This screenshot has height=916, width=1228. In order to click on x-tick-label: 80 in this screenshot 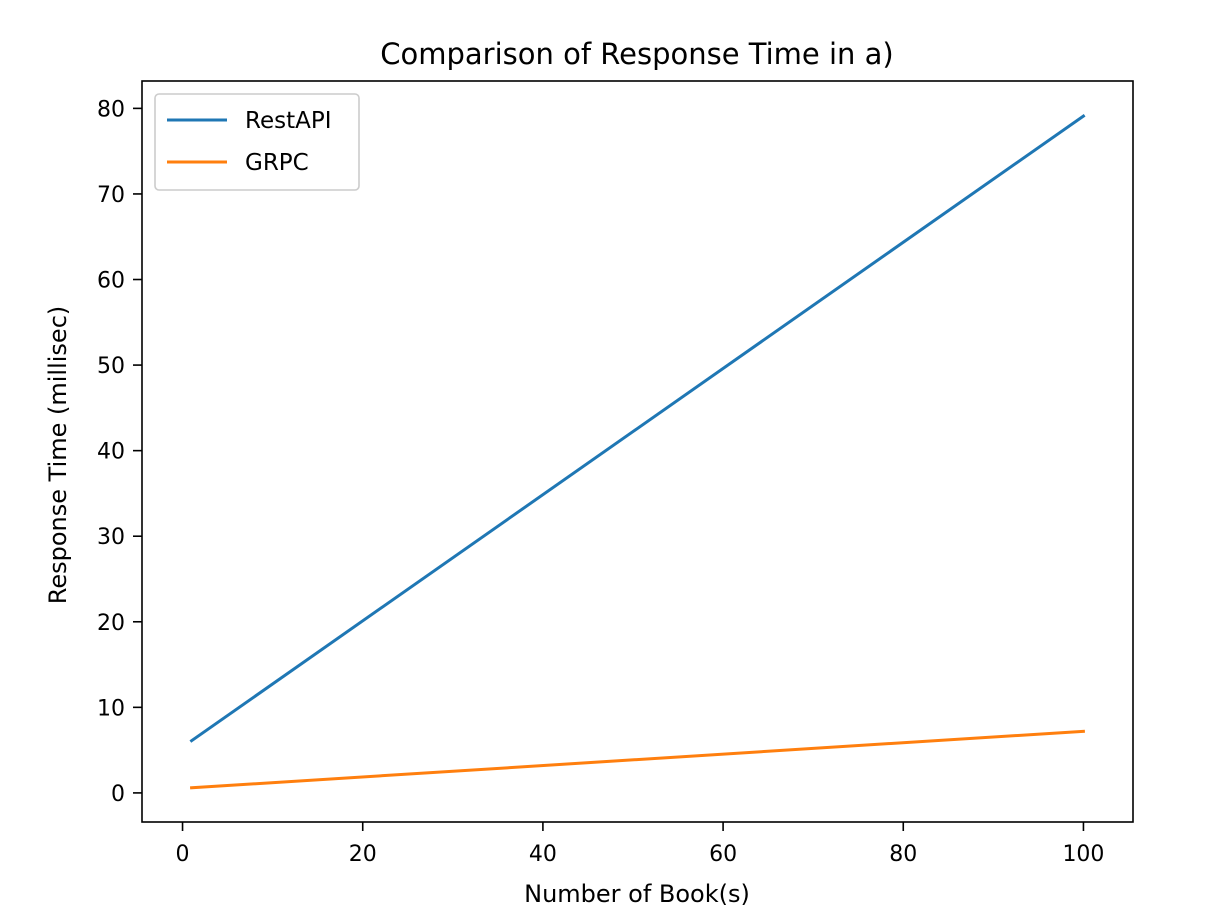, I will do `click(903, 854)`.